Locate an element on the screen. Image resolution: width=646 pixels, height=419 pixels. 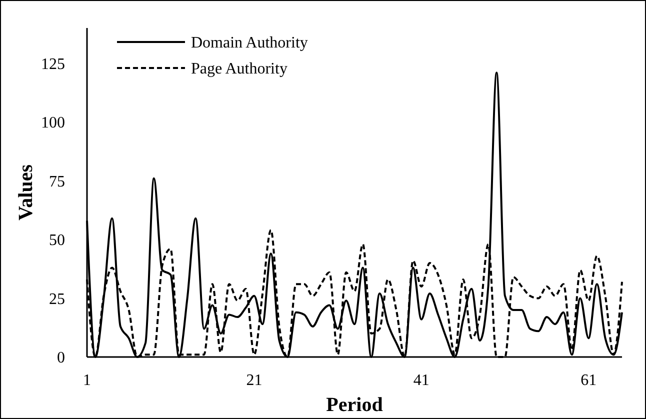
x-tick-label: 41 is located at coordinates (421, 380).